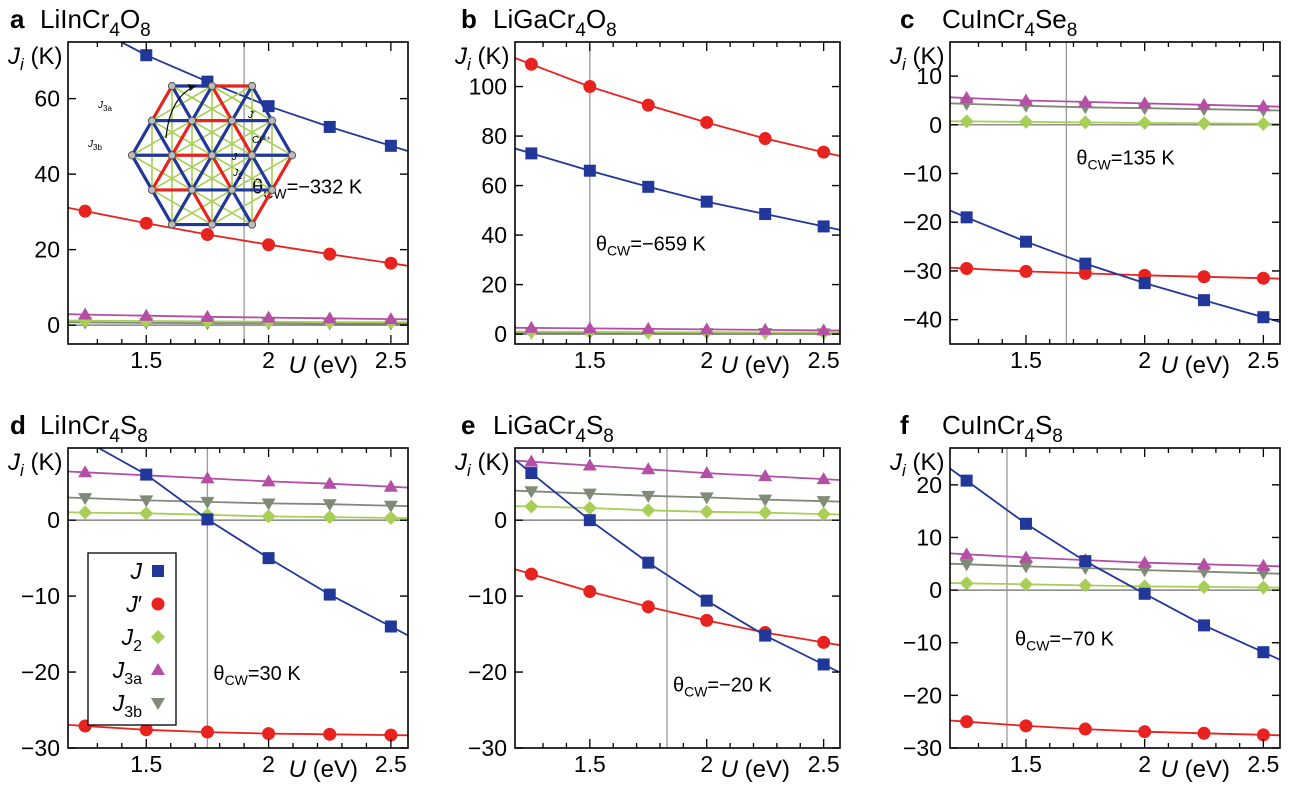  Describe the element at coordinates (17, 19) in the screenshot. I see `panel-letter: a` at that location.